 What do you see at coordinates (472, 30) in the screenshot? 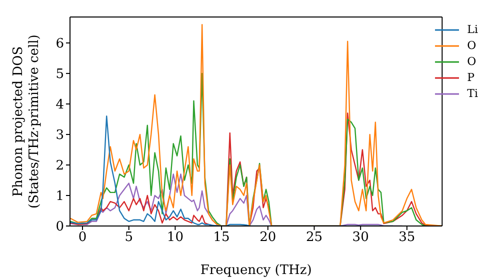
I see `legend-label: Li` at bounding box center [472, 30].